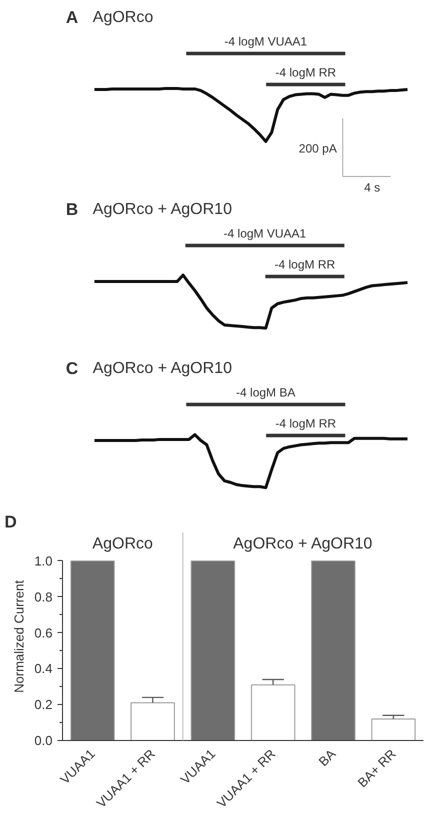  What do you see at coordinates (43, 596) in the screenshot?
I see `y-tick-label: 0.8` at bounding box center [43, 596].